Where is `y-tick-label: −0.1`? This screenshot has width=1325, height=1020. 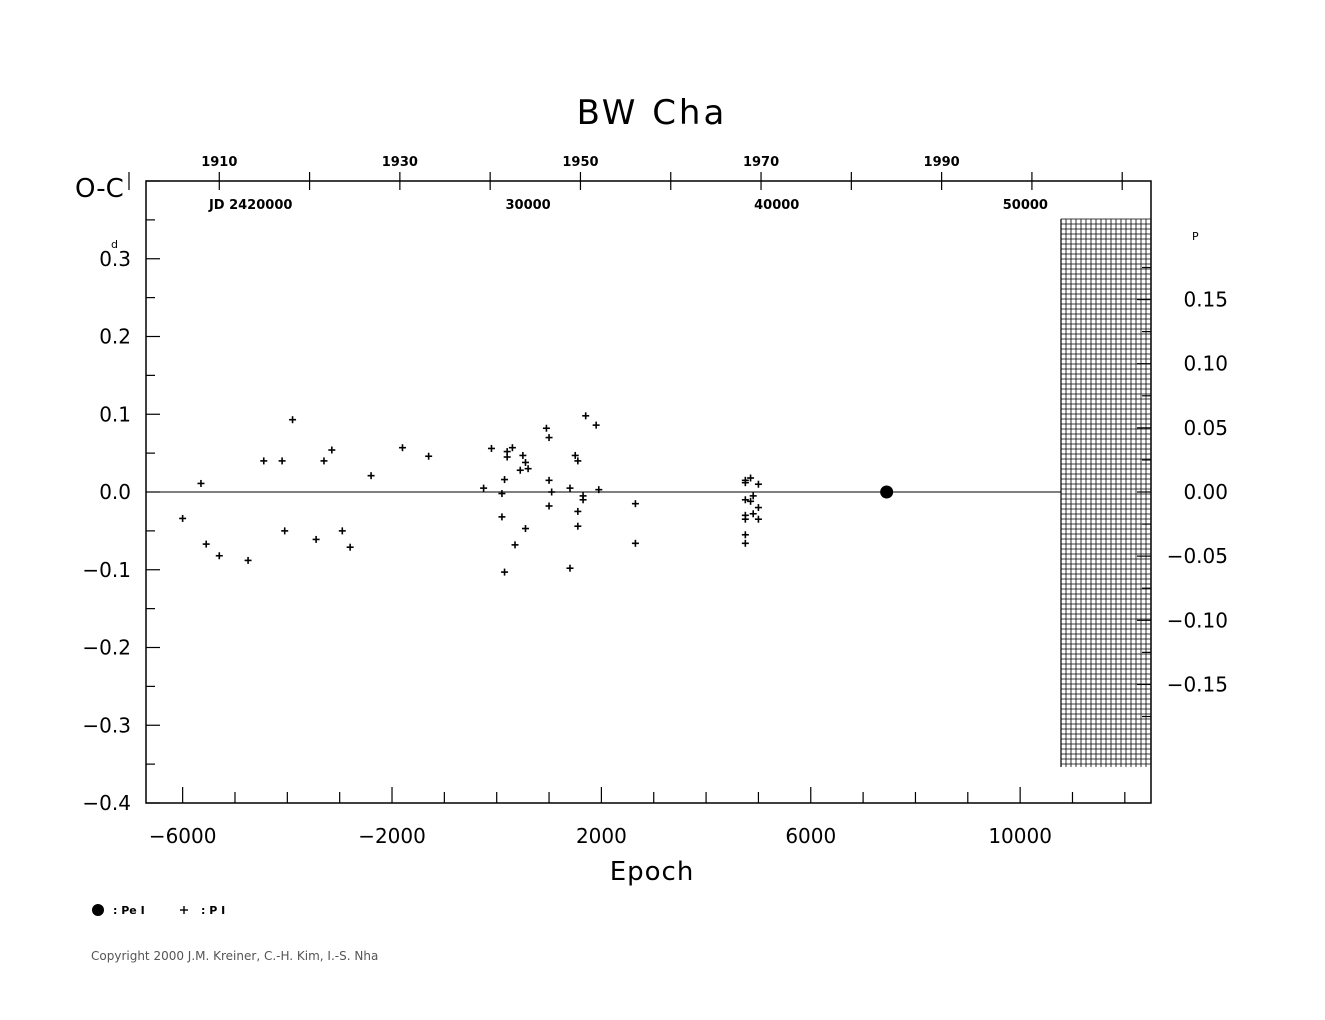
y-tick-label: −0.1 is located at coordinates (106, 570).